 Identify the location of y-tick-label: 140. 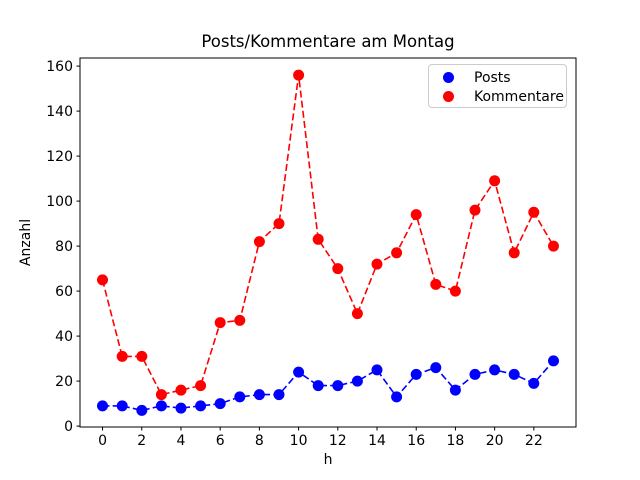
(59, 112).